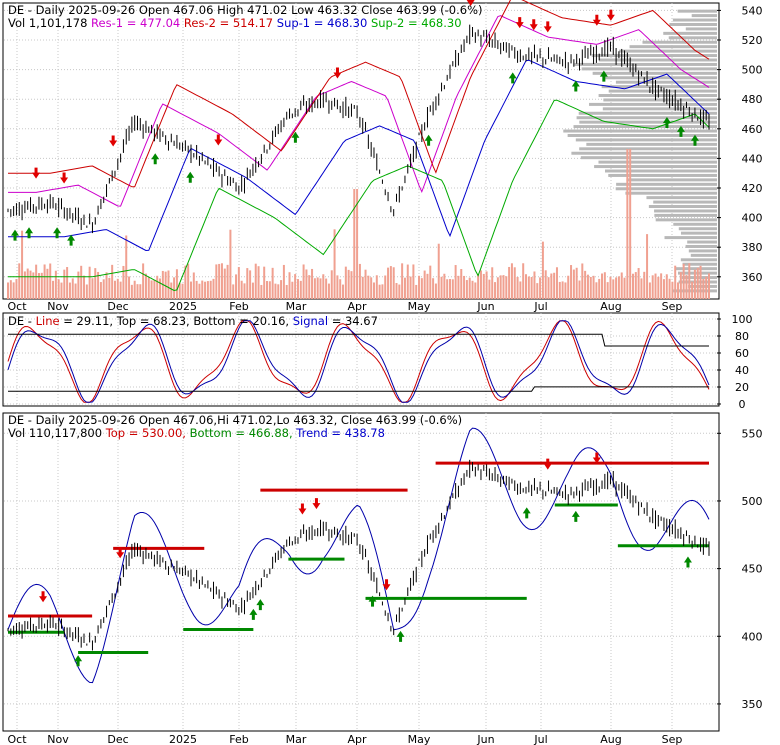  What do you see at coordinates (322, 23) in the screenshot?
I see `price-header-sup1: Sup-1 = 468.30` at bounding box center [322, 23].